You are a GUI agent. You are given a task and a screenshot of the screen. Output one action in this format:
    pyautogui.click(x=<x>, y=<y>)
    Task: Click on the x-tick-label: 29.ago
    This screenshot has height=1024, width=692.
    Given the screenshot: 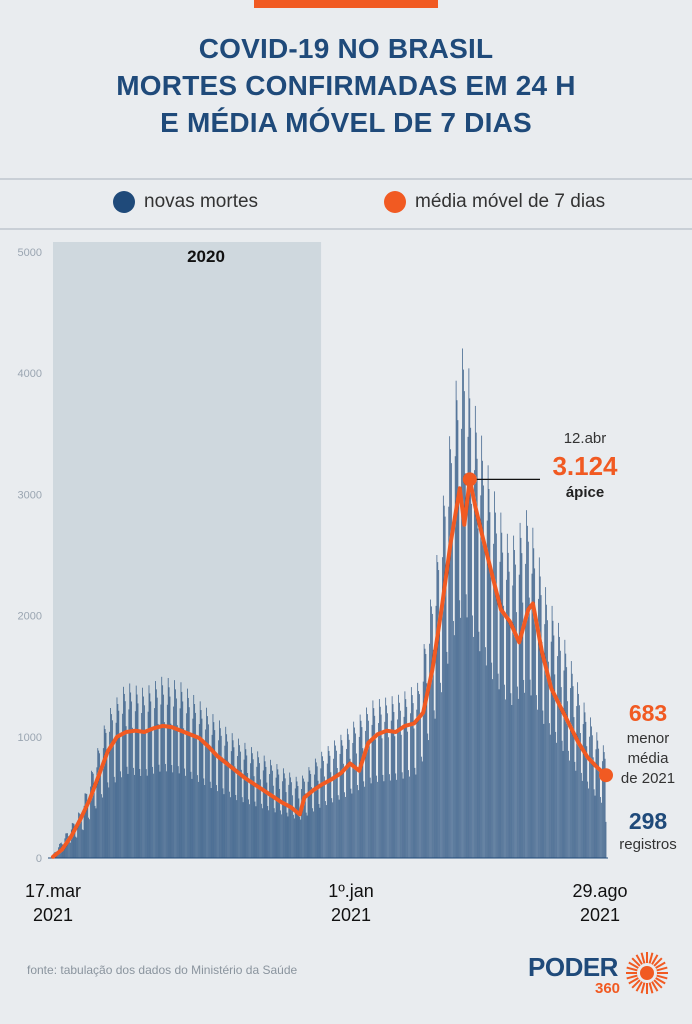 What is the action you would take?
    pyautogui.click(x=599, y=891)
    